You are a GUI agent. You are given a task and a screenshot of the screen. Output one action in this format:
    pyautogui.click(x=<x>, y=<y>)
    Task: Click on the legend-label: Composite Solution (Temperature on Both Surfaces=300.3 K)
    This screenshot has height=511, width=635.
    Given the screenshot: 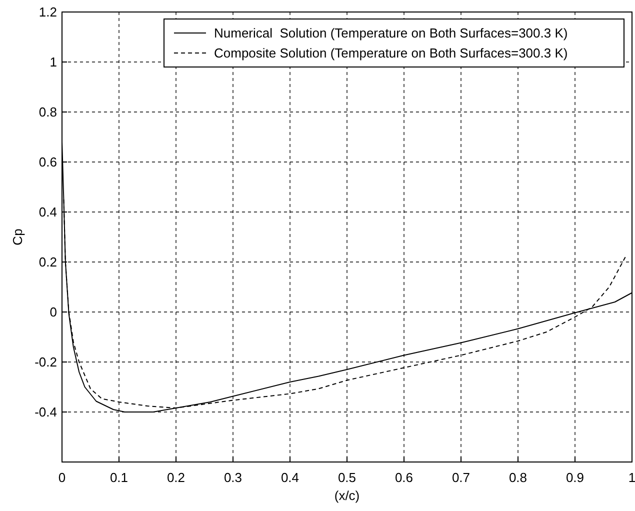 What is the action you would take?
    pyautogui.click(x=391, y=53)
    